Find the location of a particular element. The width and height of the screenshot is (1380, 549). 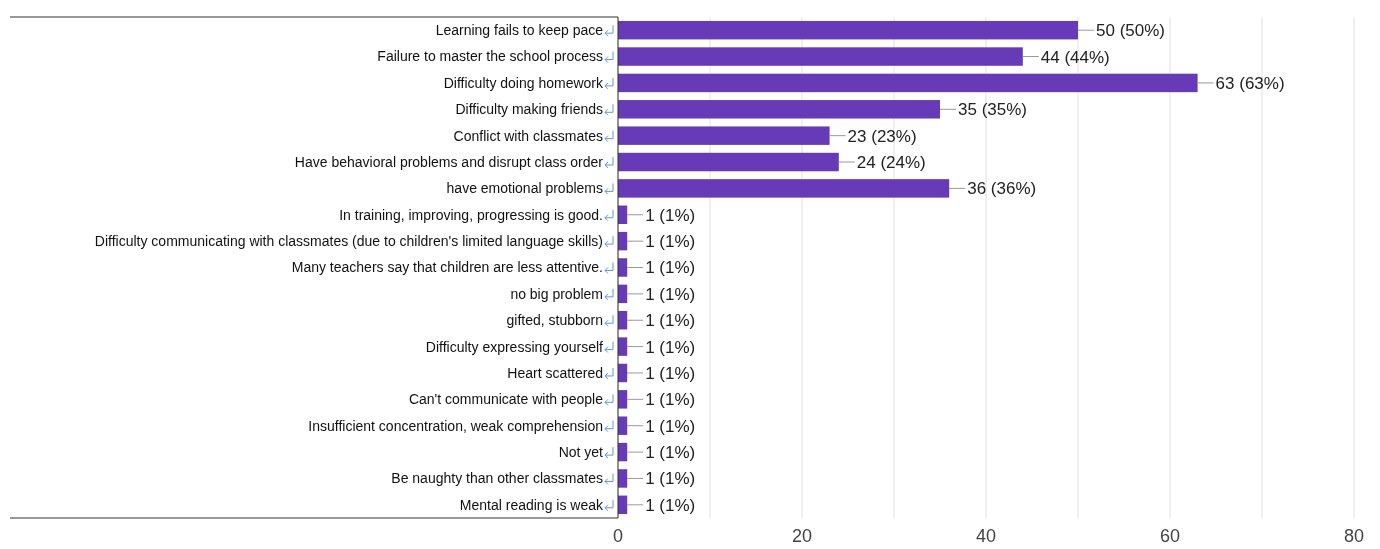

data-label: 35 (35%) is located at coordinates (992, 110).